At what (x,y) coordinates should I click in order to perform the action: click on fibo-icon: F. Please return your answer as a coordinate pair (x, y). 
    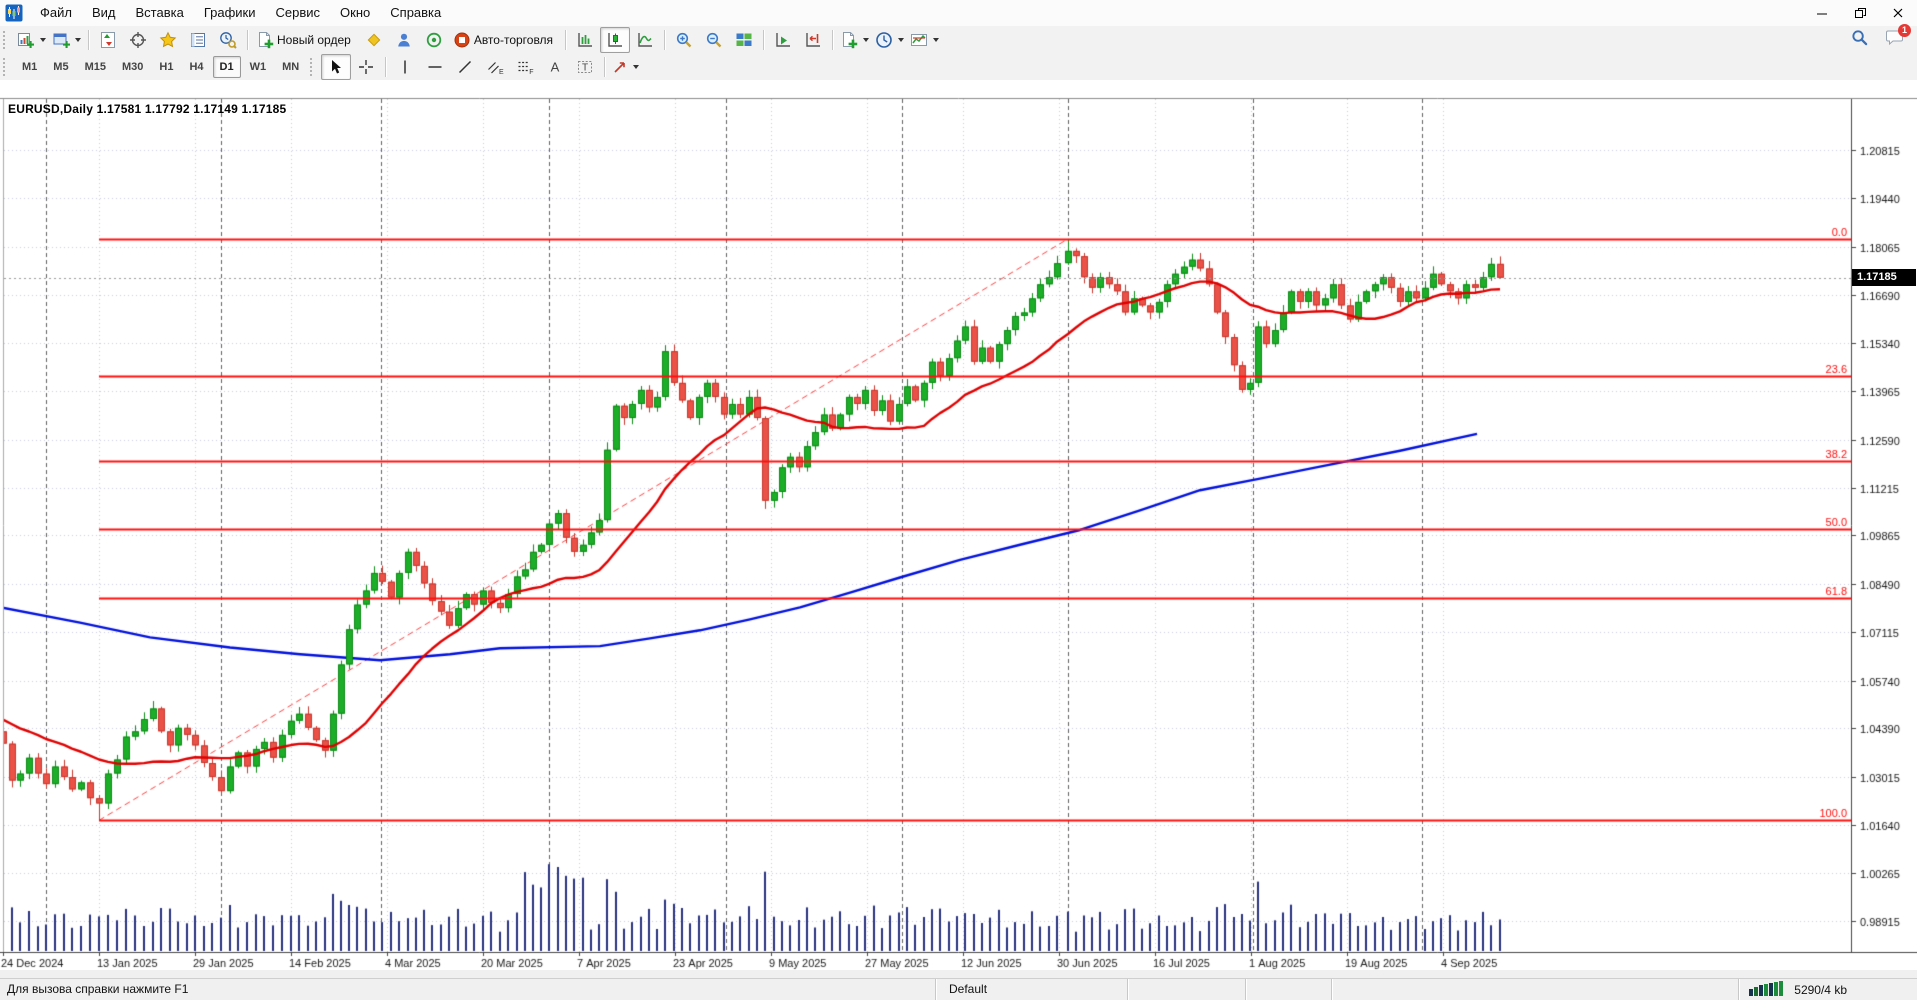
    Looking at the image, I should click on (525, 67).